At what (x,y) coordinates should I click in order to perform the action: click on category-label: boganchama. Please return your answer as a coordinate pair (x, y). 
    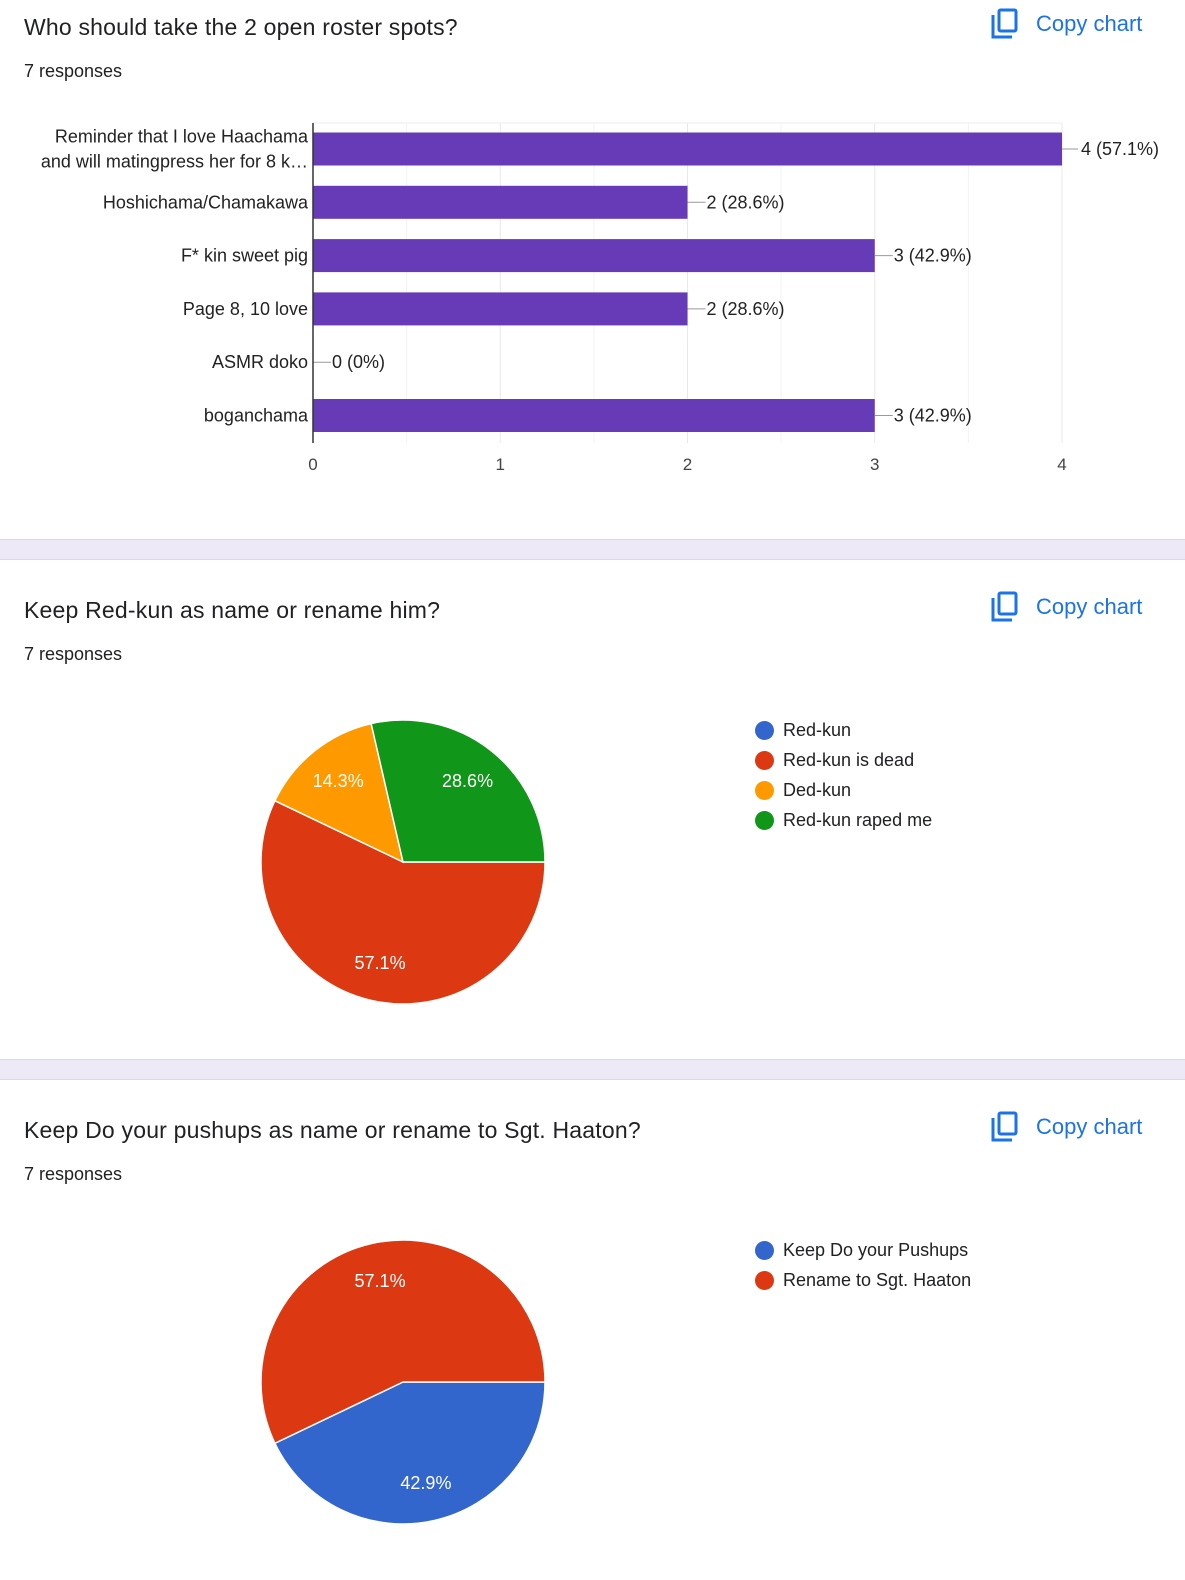
    Looking at the image, I should click on (256, 416).